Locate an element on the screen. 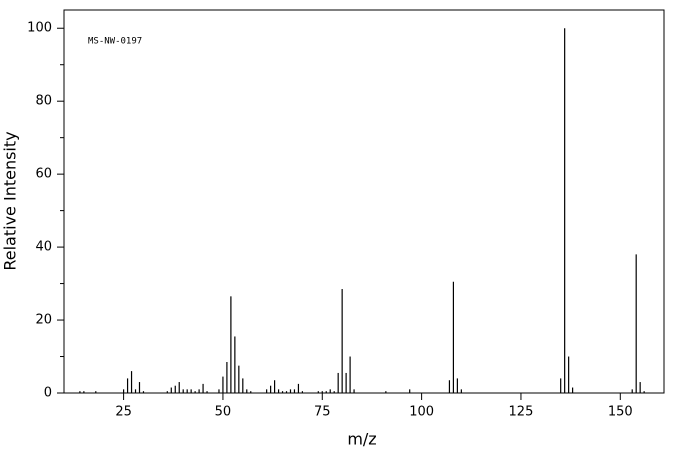  y-tick-label: 20 is located at coordinates (43, 320).